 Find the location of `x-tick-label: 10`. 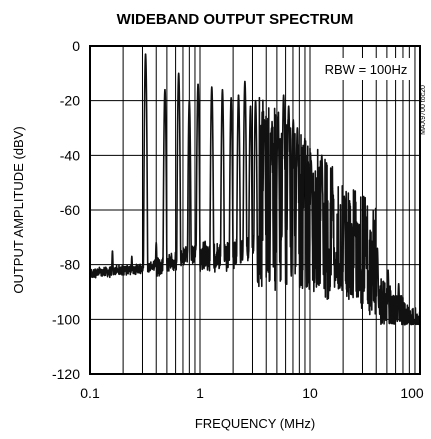

x-tick-label: 10 is located at coordinates (310, 393).